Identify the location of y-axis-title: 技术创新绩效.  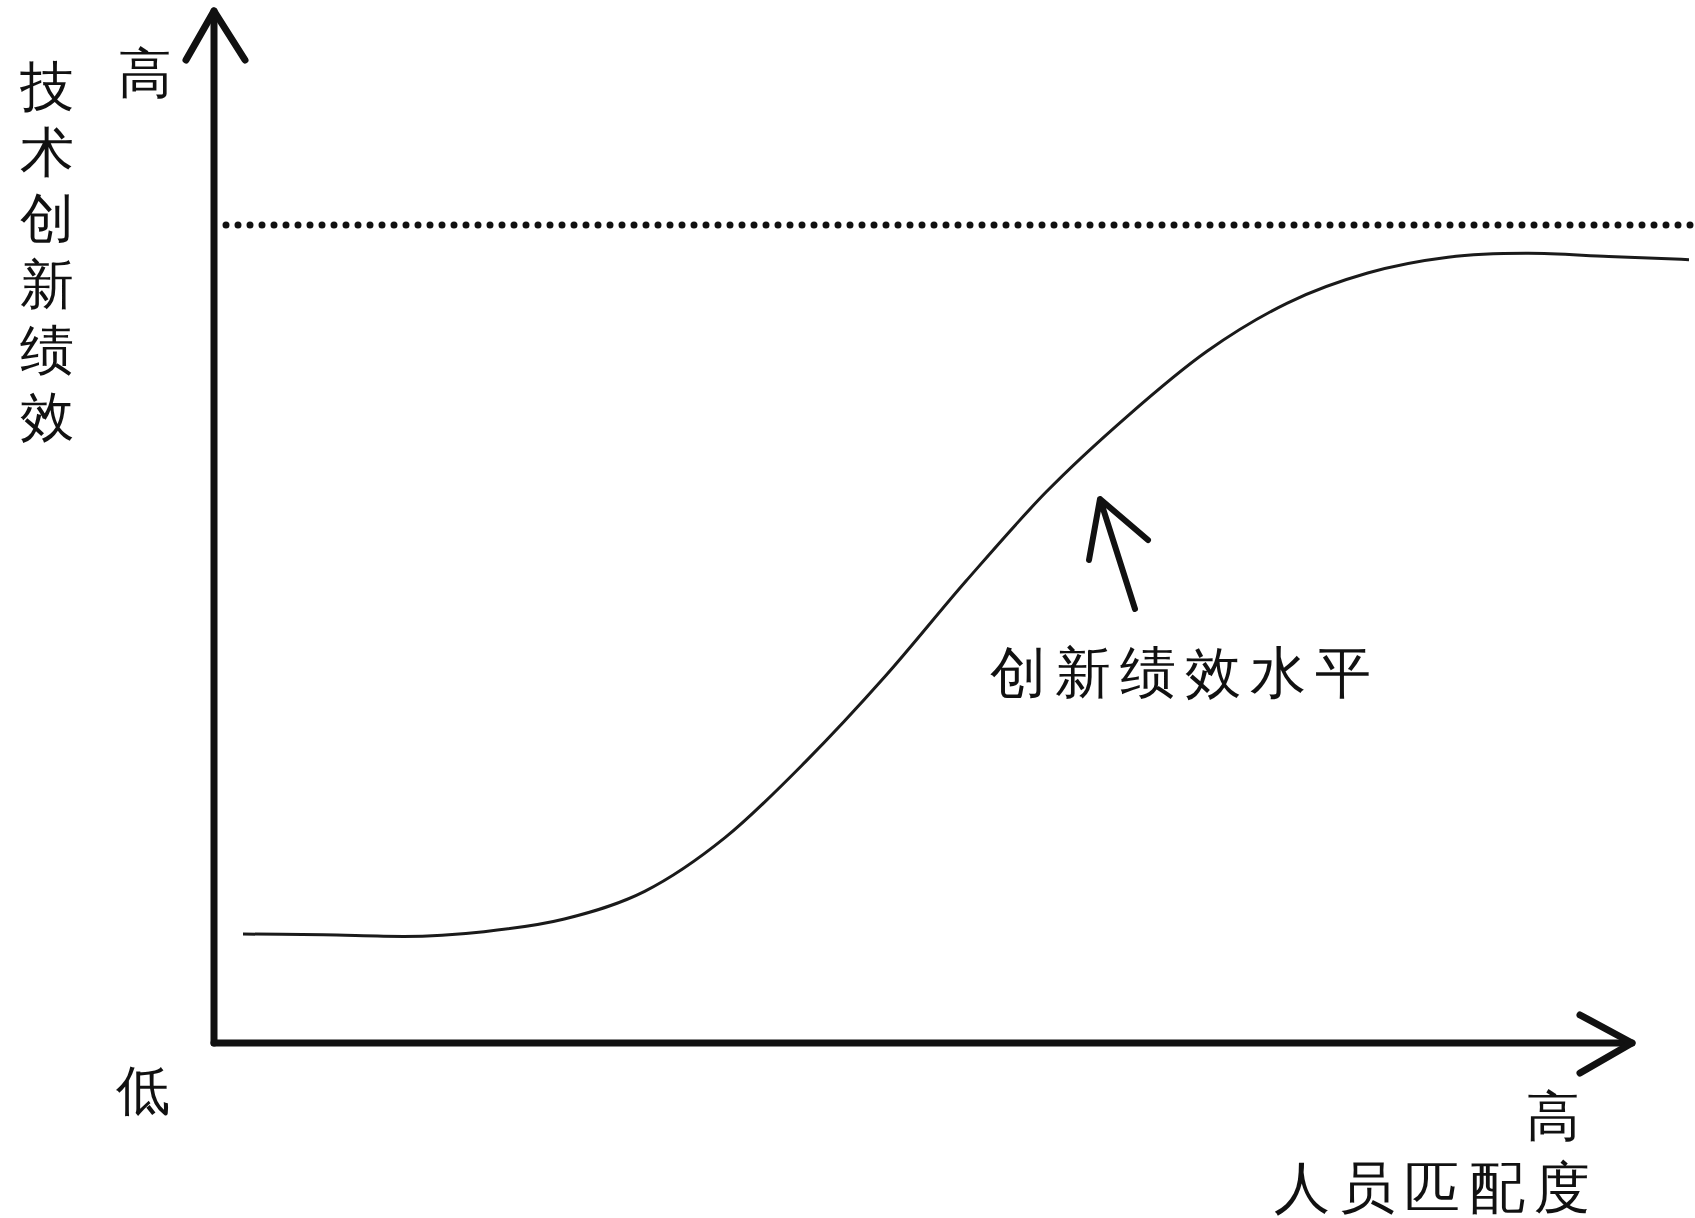
(47, 252).